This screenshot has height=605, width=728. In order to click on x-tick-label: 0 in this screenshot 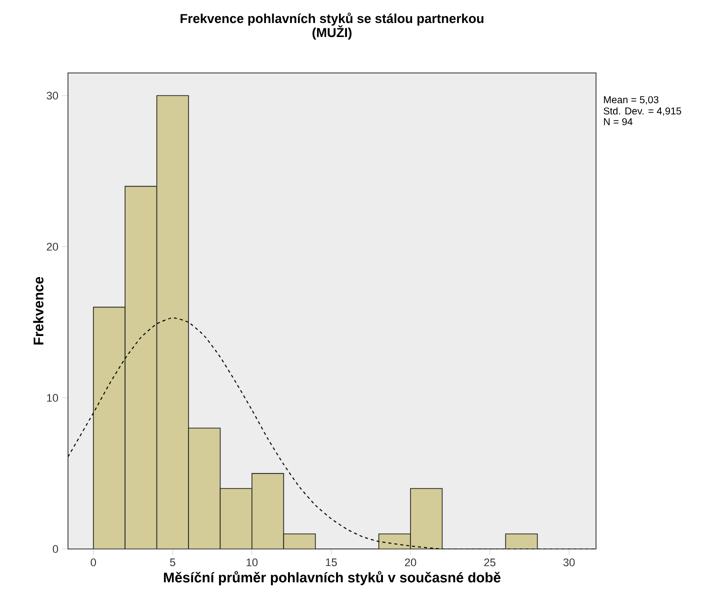, I will do `click(93, 562)`.